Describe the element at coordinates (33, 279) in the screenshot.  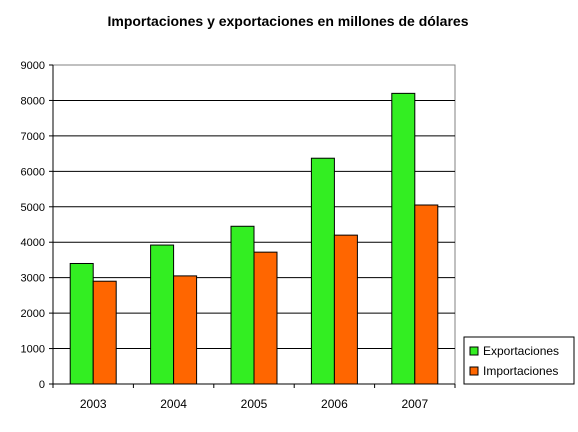
I see `y-tick-label: 3000` at that location.